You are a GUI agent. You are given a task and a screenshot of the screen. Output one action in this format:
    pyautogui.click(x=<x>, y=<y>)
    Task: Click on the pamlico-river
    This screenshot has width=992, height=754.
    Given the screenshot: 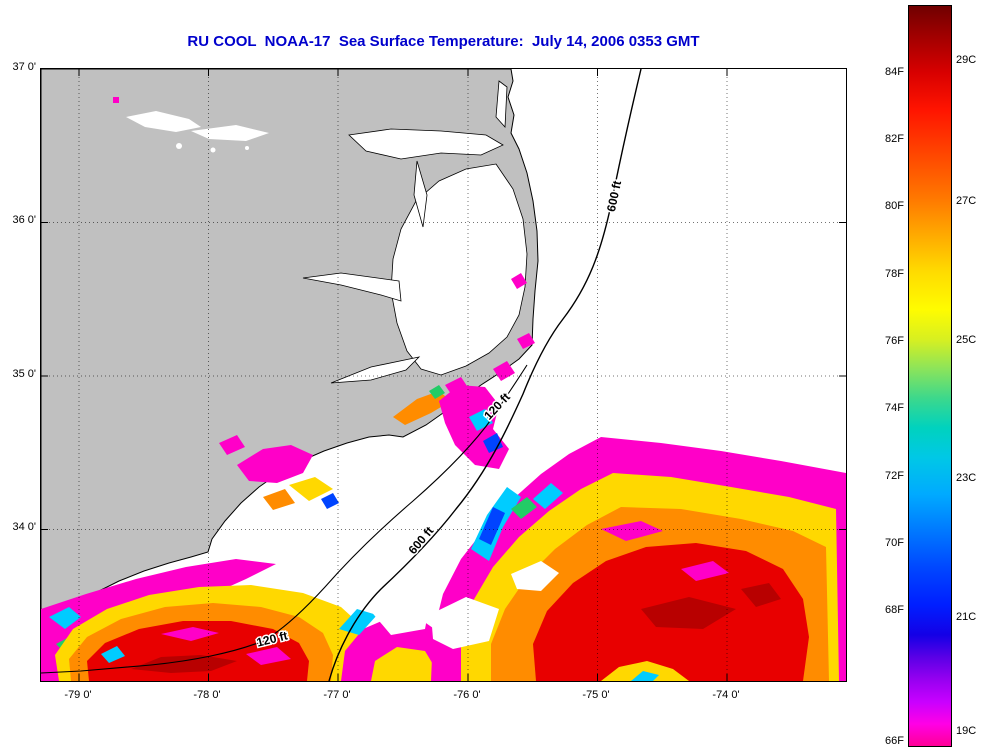 What is the action you would take?
    pyautogui.click(x=352, y=287)
    